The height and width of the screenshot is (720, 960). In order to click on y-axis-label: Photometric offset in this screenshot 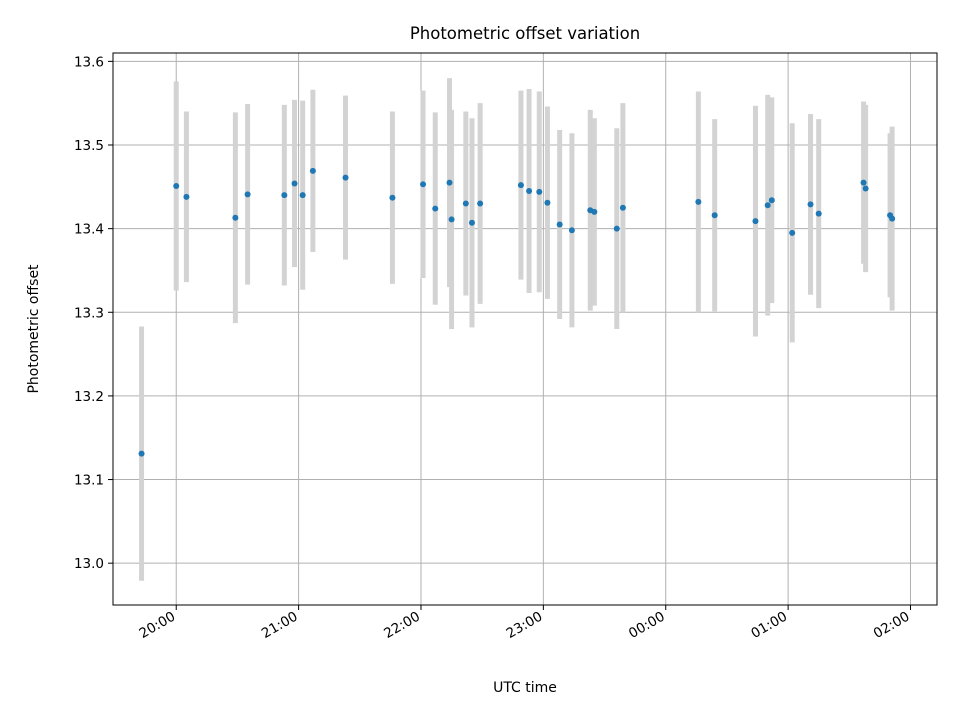, I will do `click(34, 329)`.